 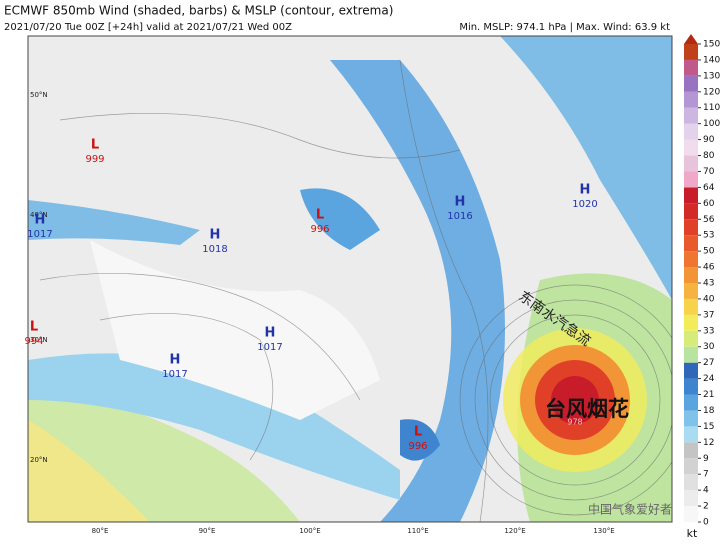 What do you see at coordinates (309, 531) in the screenshot?
I see `longitude-label: 100°E` at bounding box center [309, 531].